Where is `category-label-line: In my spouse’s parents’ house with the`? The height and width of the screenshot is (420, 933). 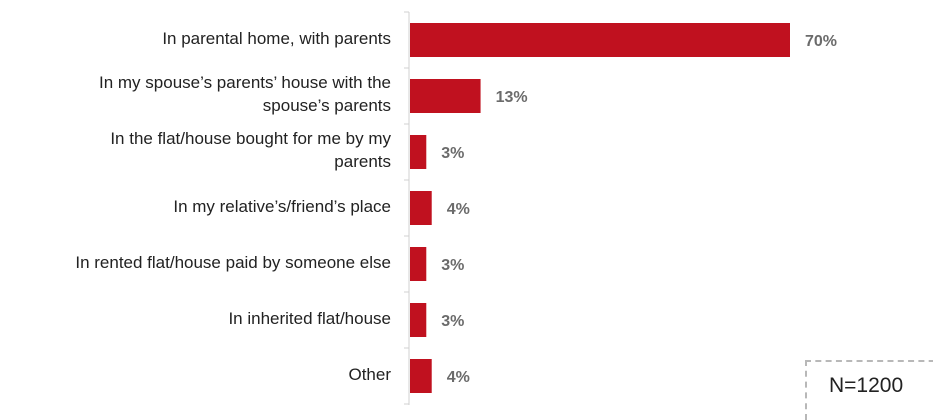 category-label-line: In my spouse’s parents’ house with the is located at coordinates (245, 82).